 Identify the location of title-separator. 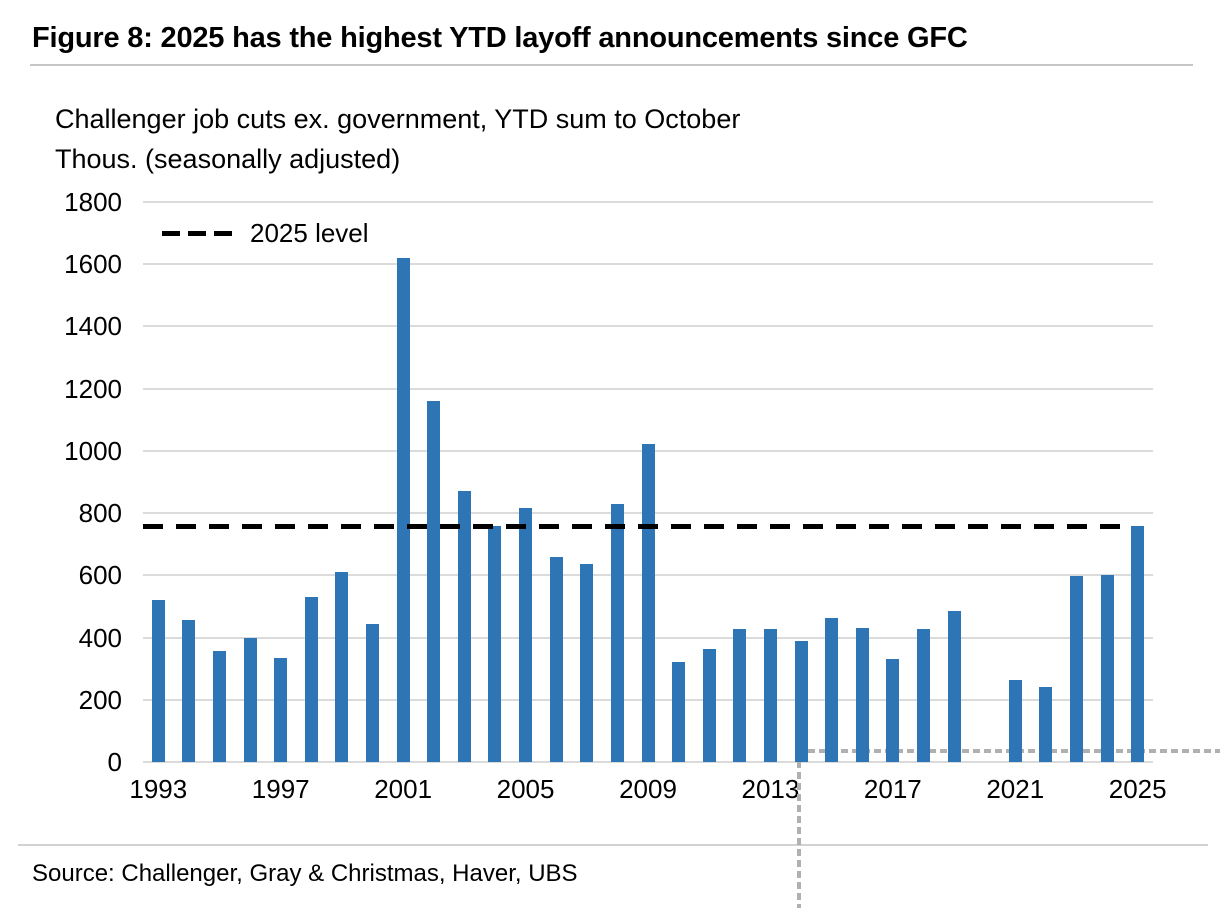
(611, 65).